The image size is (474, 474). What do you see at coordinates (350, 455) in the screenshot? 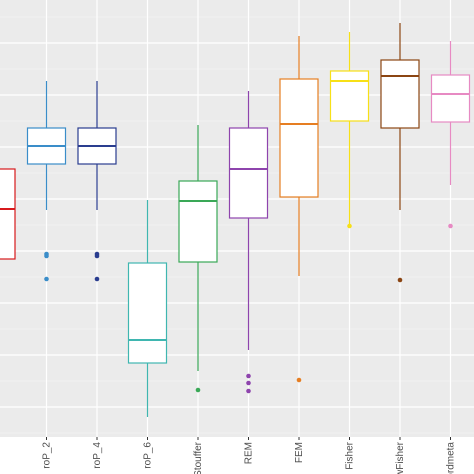
I see `x-tick-label-Fisher: Fisher` at bounding box center [350, 455].